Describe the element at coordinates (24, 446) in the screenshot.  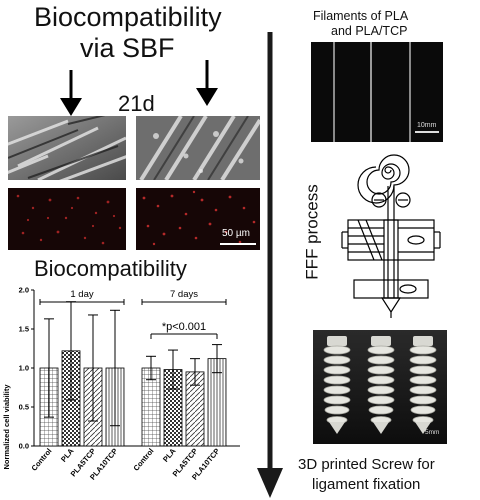
I see `y-tick-label: 0.0` at that location.